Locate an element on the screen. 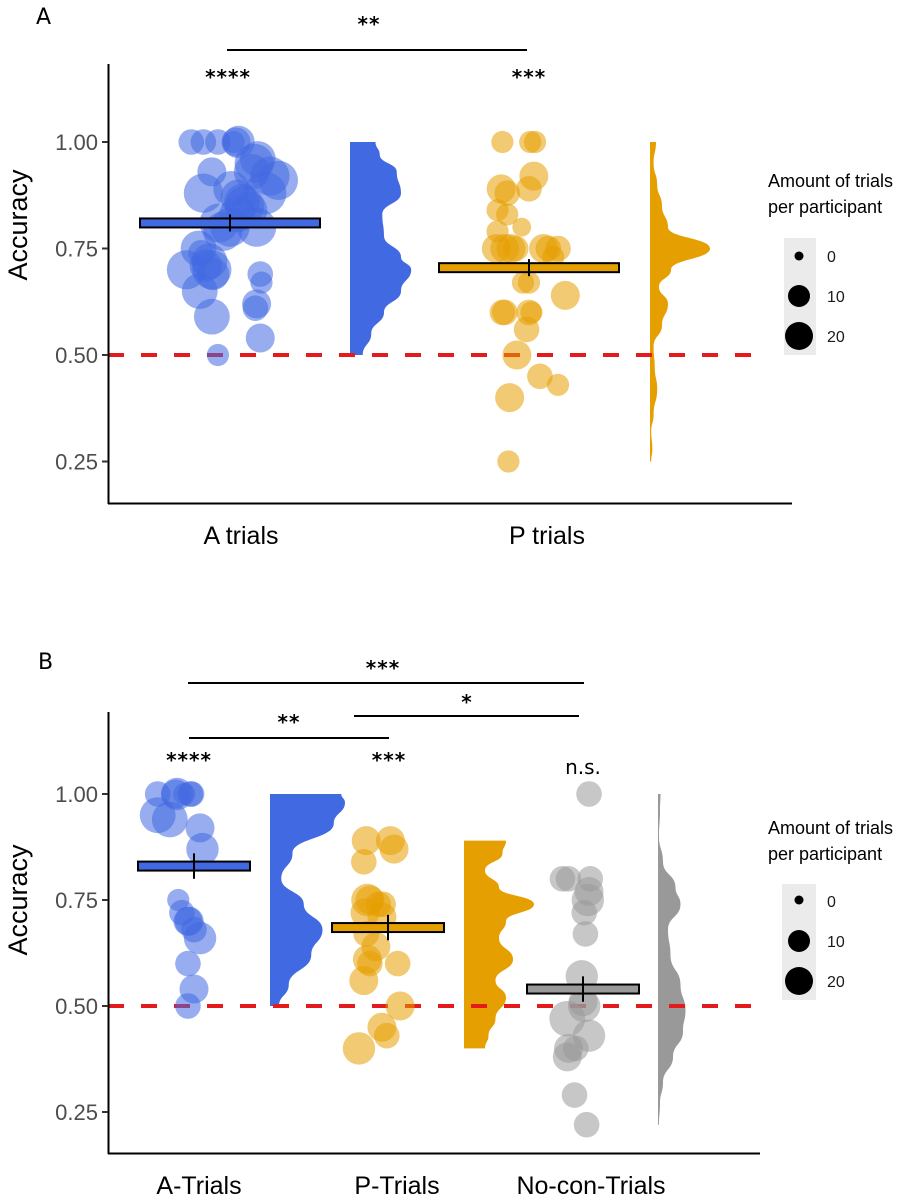 This screenshot has width=923, height=1199. significance-label: n.s. is located at coordinates (583, 767).